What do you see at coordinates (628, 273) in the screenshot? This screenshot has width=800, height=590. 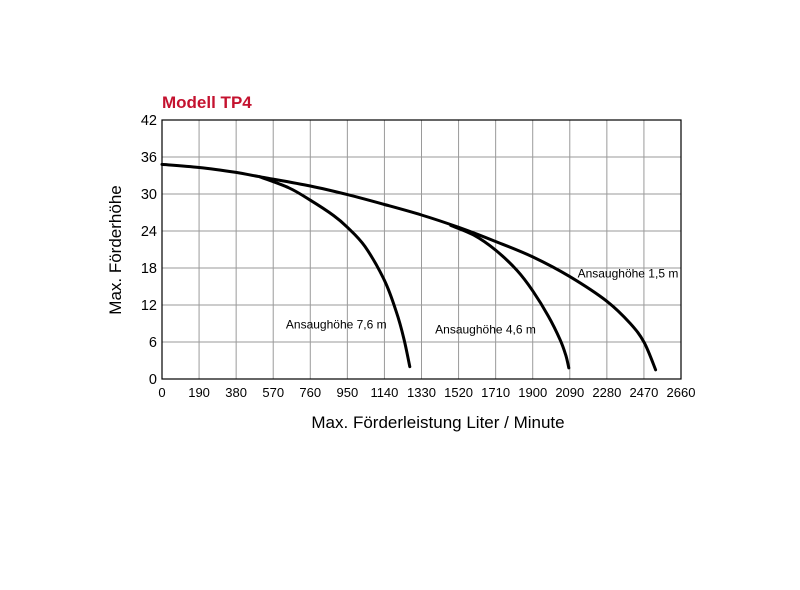 I see `curve-annotation: Ansaughöhe 1,5 m` at bounding box center [628, 273].